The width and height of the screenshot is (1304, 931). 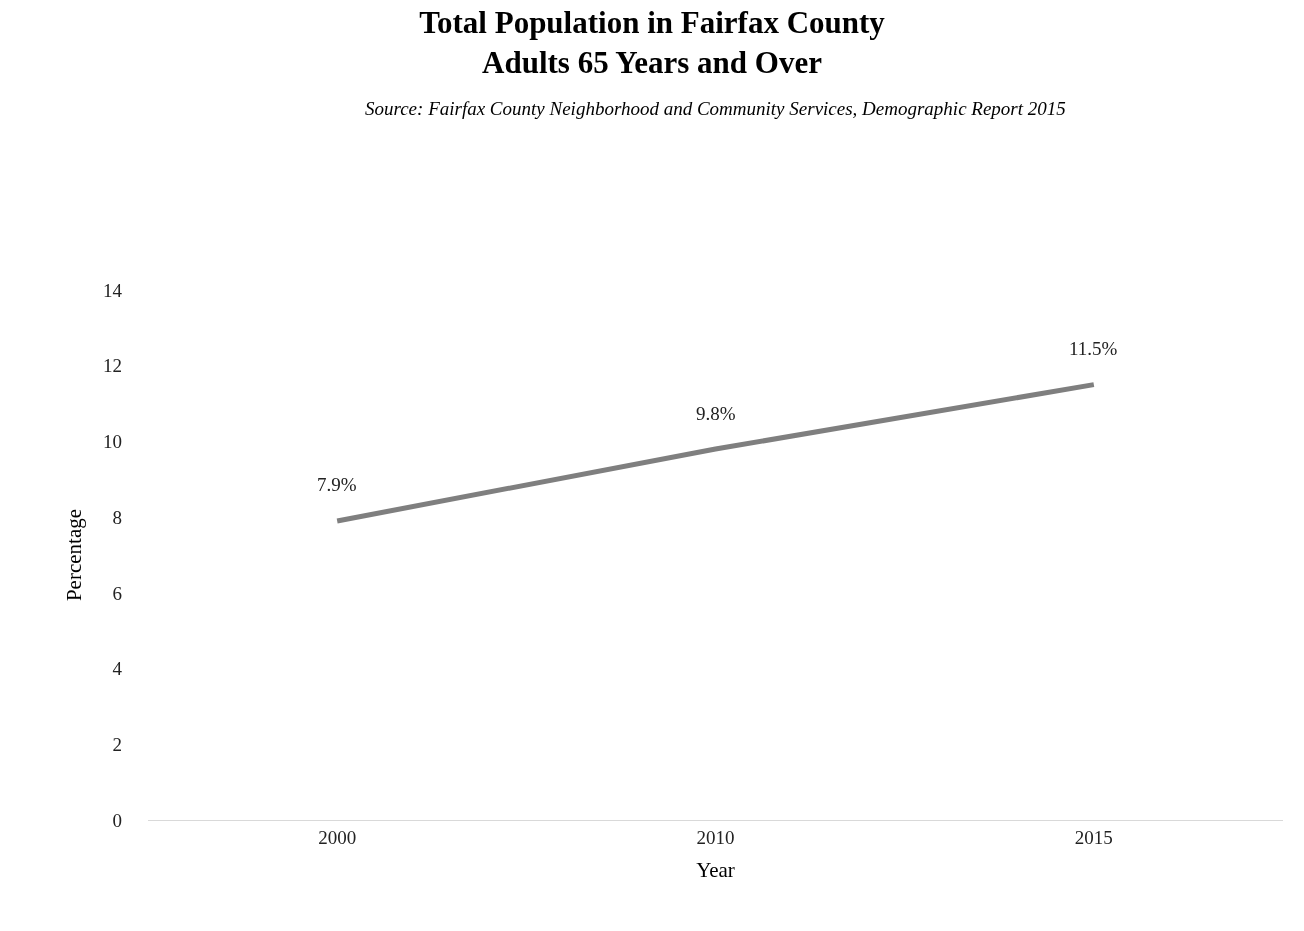 What do you see at coordinates (117, 517) in the screenshot?
I see `y-tick-label: 8` at bounding box center [117, 517].